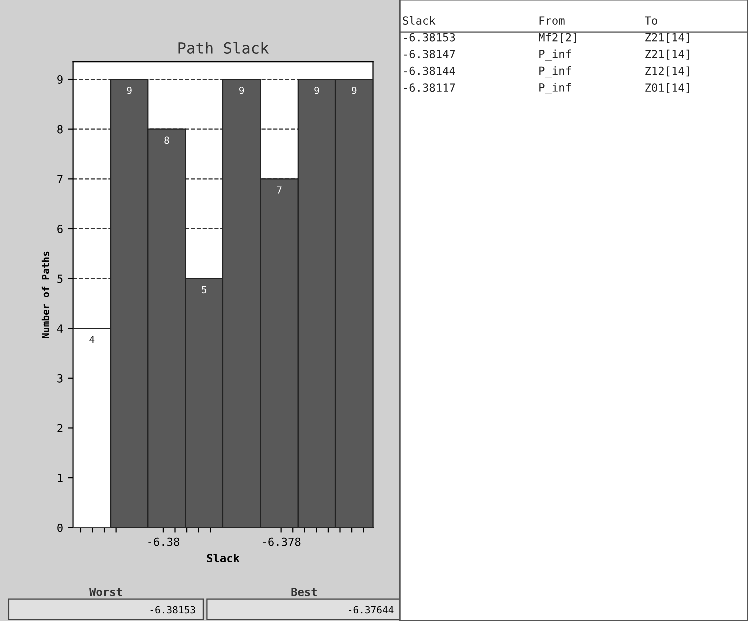 The height and width of the screenshot is (621, 748). I want to click on y-tick-label: 9, so click(60, 80).